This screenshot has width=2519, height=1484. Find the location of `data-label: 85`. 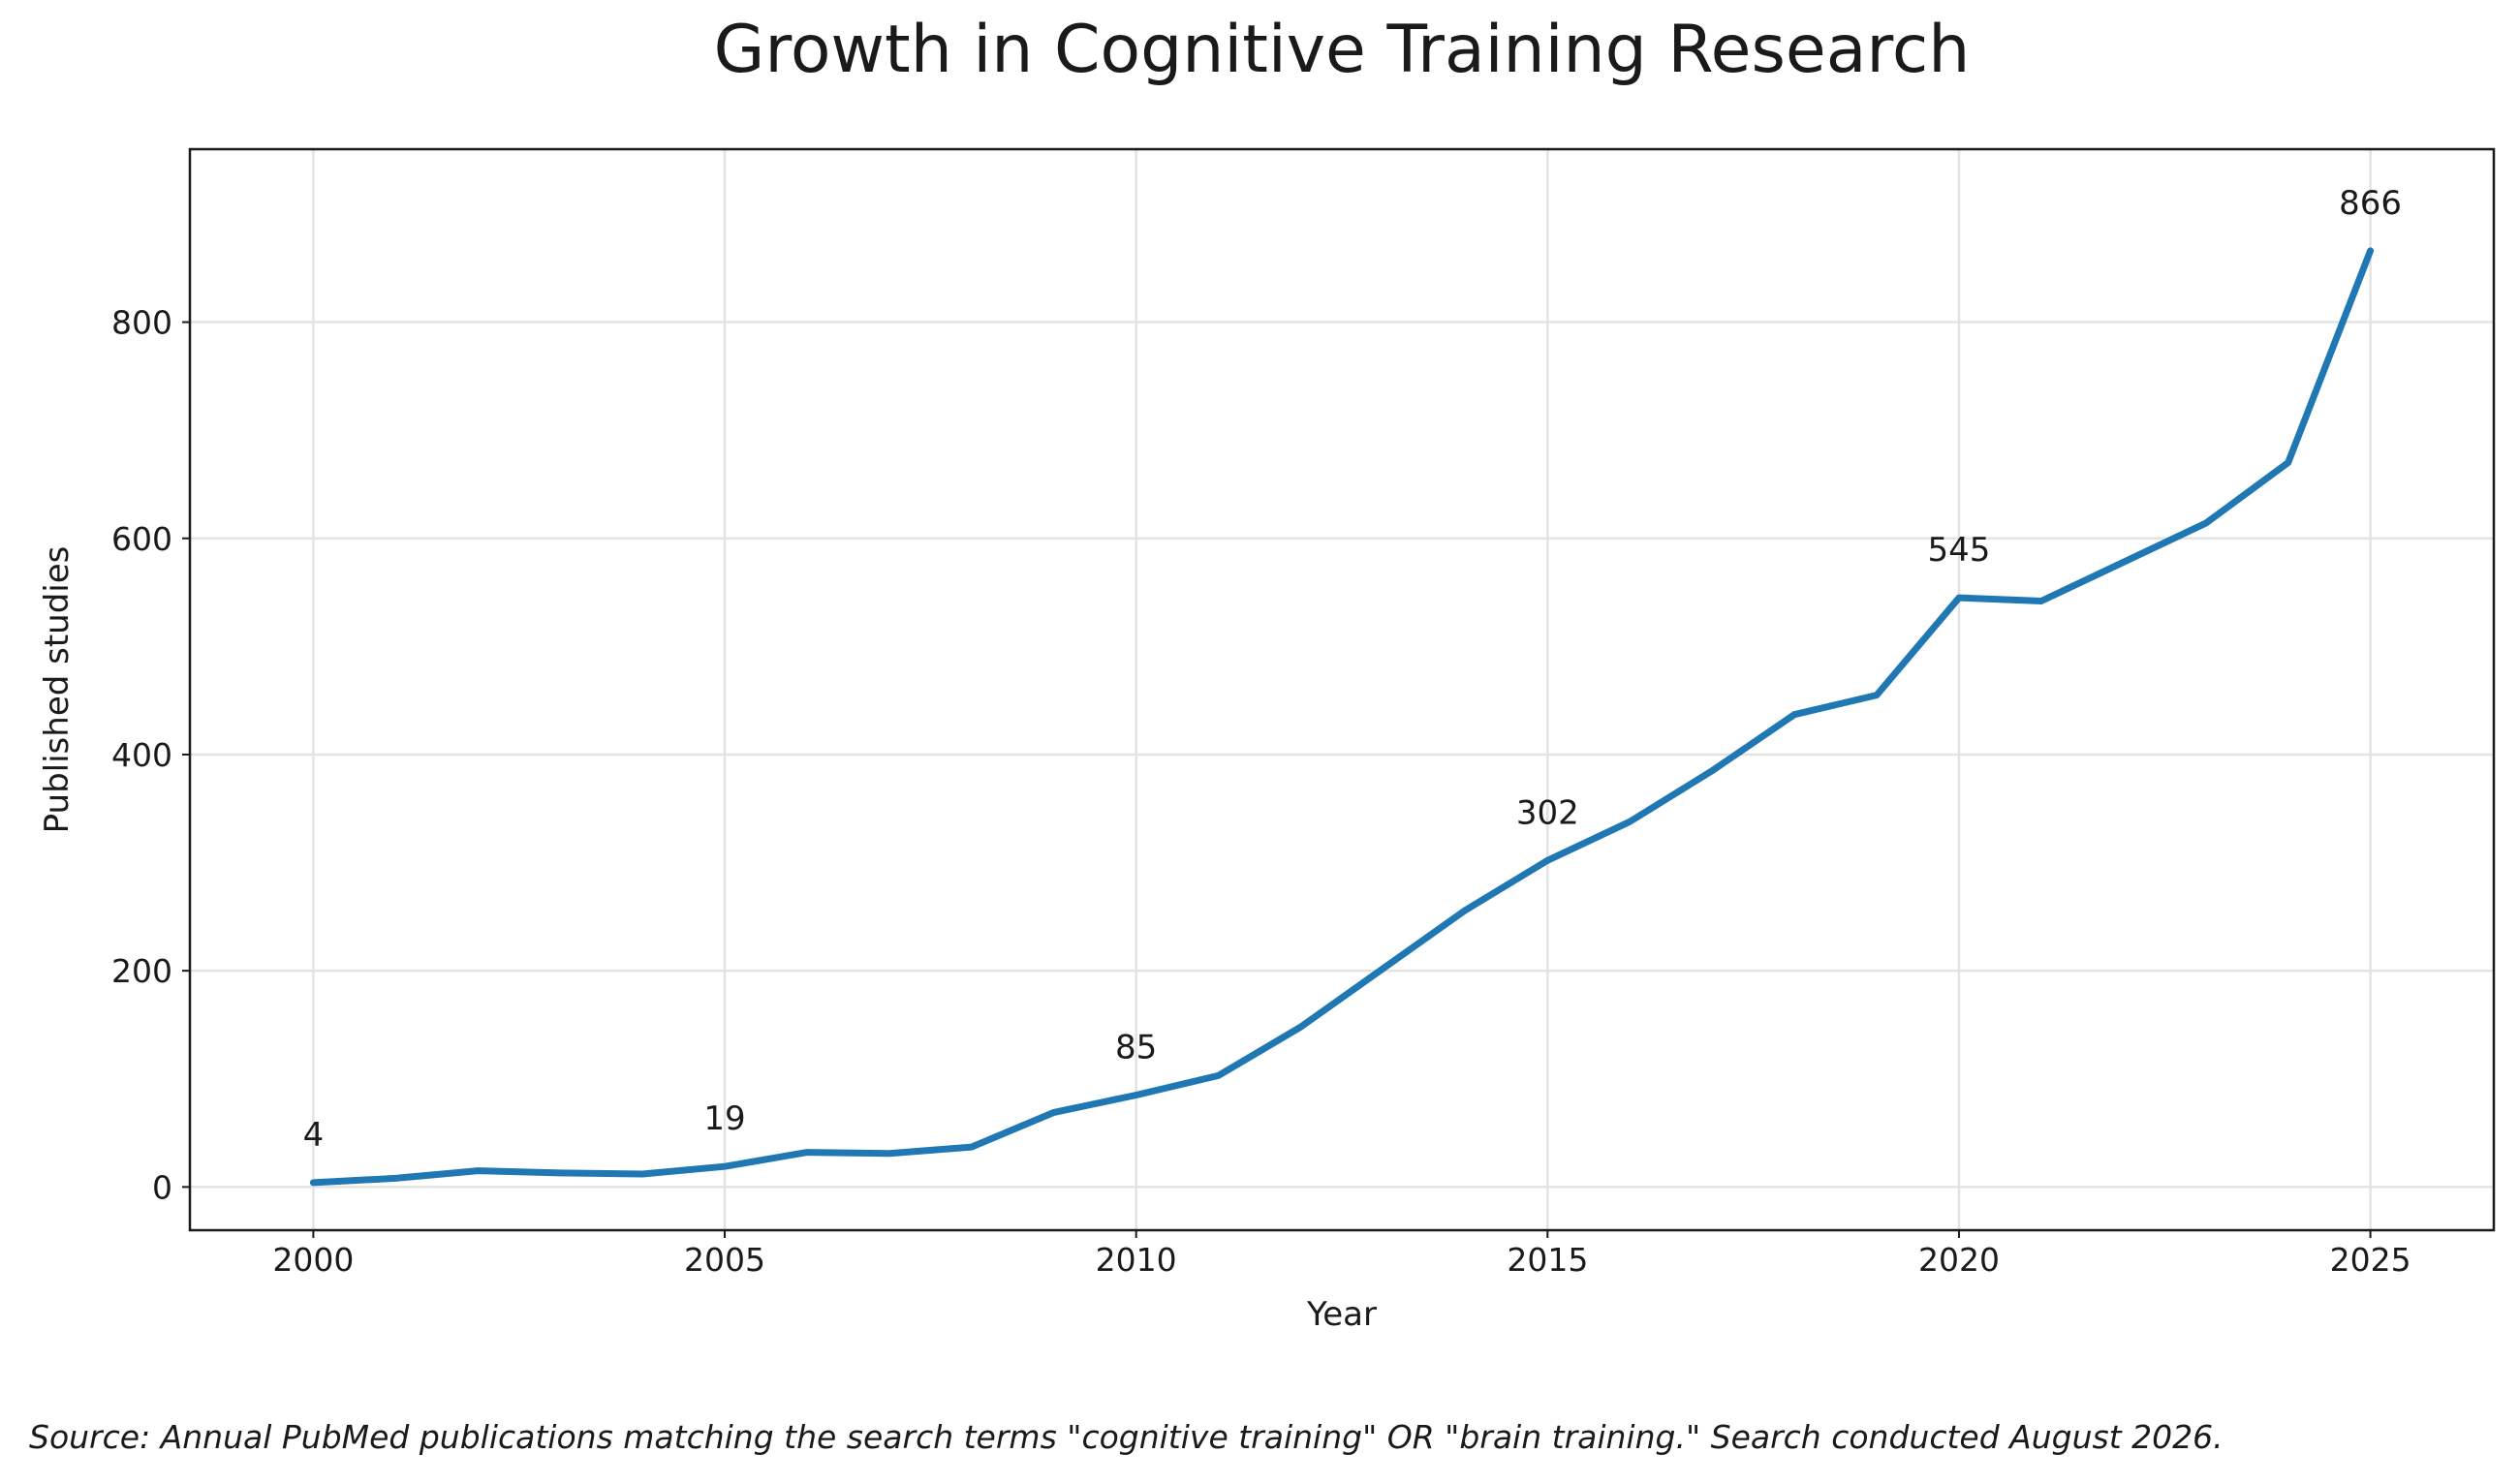

data-label: 85 is located at coordinates (1136, 1048).